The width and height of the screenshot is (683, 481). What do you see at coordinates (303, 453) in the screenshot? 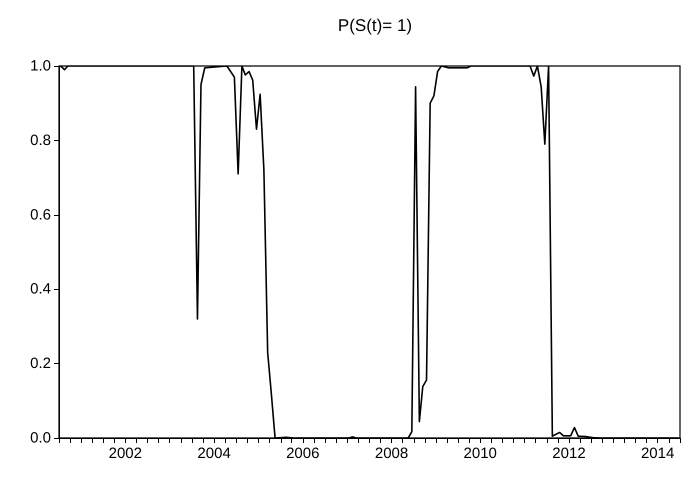
I see `x-tick-label: 2006` at bounding box center [303, 453].